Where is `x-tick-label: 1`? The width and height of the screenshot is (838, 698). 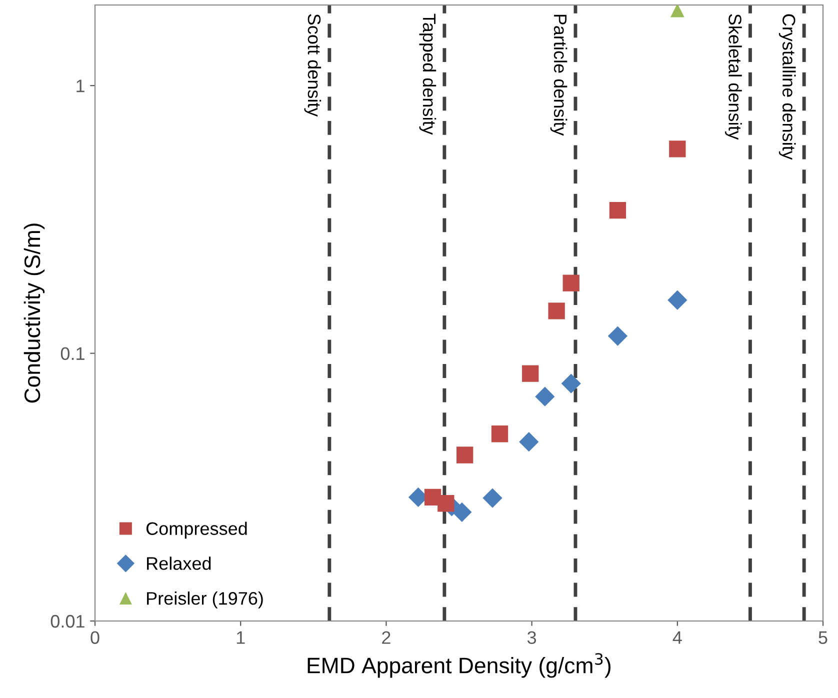
x-tick-label: 1 is located at coordinates (240, 637).